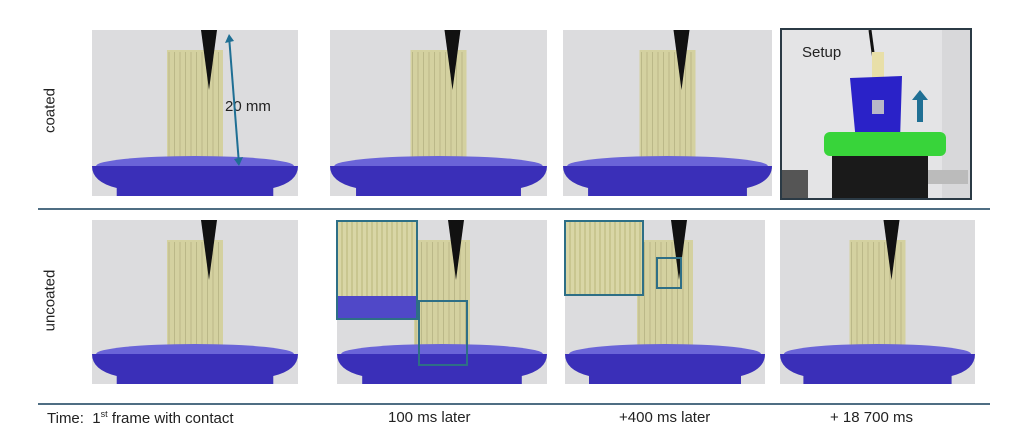 The width and height of the screenshot is (1024, 432). I want to click on row-label-coated: coated, so click(50, 110).